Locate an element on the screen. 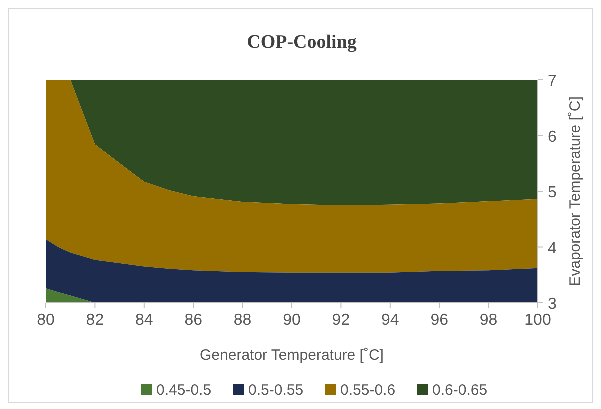 Image resolution: width=601 pixels, height=409 pixels. x-tick-label: 94 is located at coordinates (391, 320).